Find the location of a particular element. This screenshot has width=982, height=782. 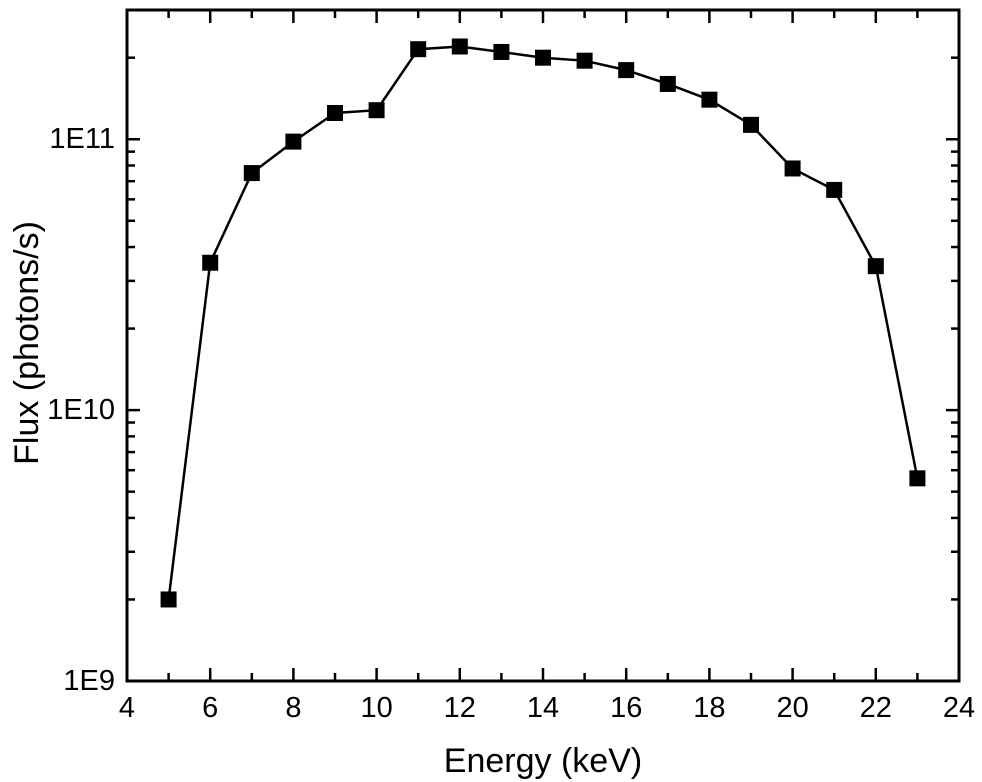

x-tick-label: 14 is located at coordinates (543, 708).